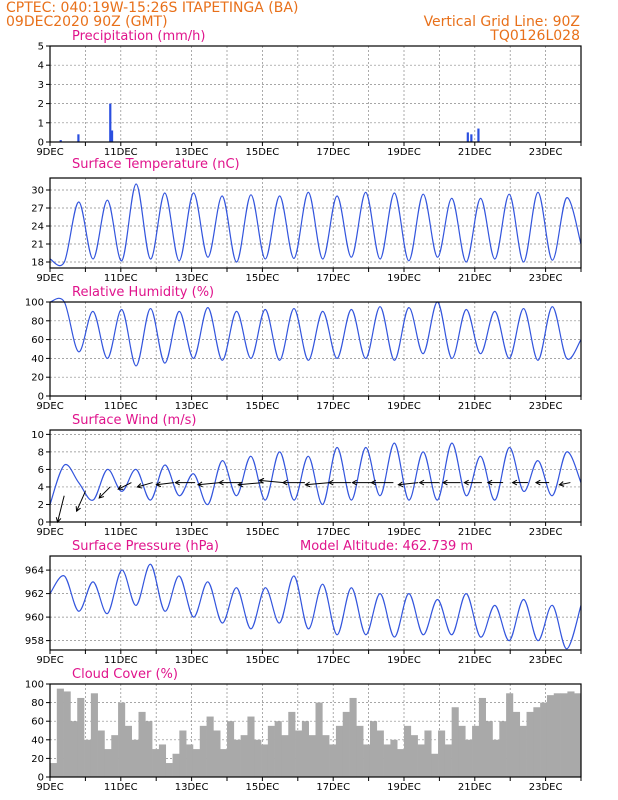 This screenshot has width=618, height=800. Describe the element at coordinates (37, 227) in the screenshot. I see `y-tick-label: 24` at that location.